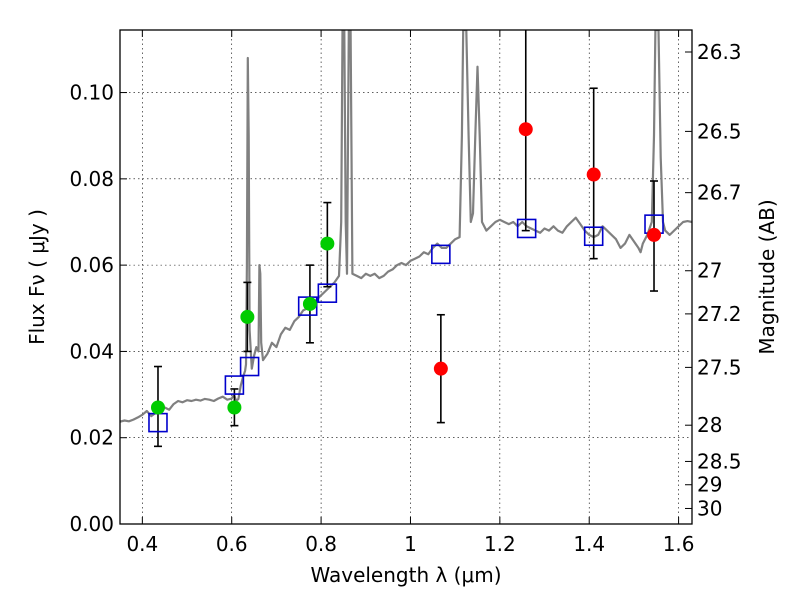 The image size is (800, 600). I want to click on y-tick-label: 0.06, so click(91, 265).